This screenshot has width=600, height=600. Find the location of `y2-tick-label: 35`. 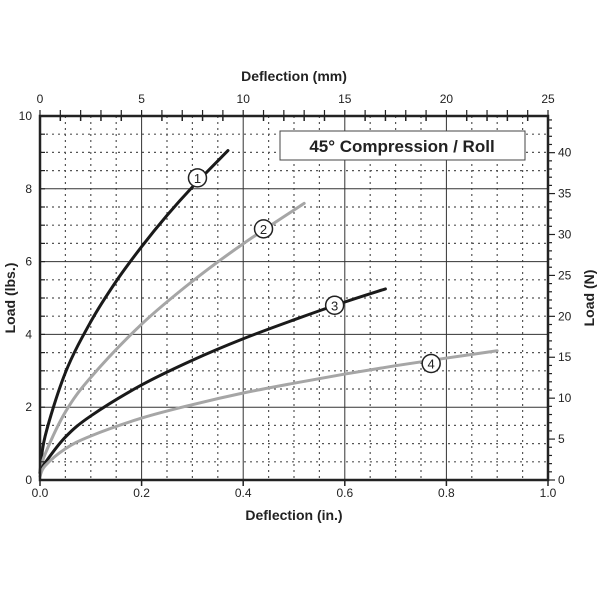

y2-tick-label: 35 is located at coordinates (565, 194).